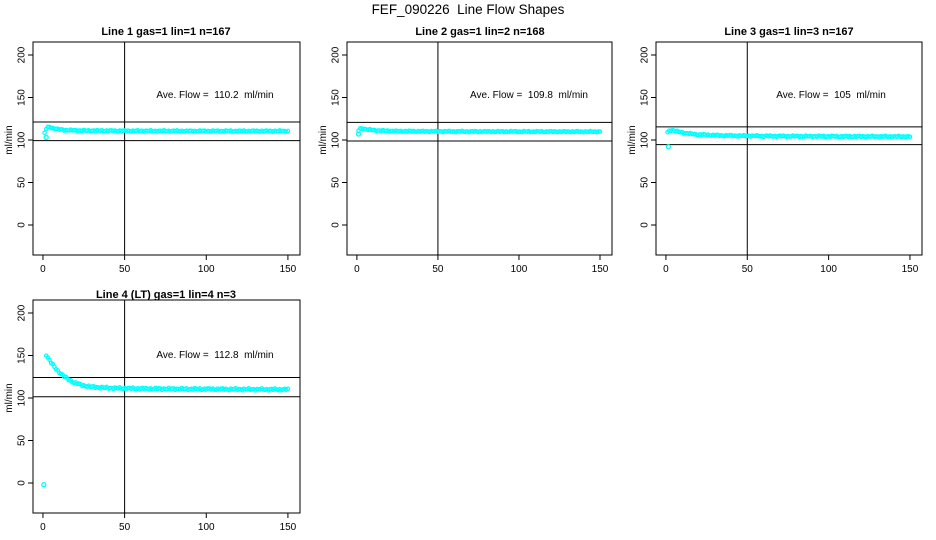  What do you see at coordinates (789, 32) in the screenshot?
I see `panel-title-line3: Line 3 gas=1 lin=3 n=167` at bounding box center [789, 32].